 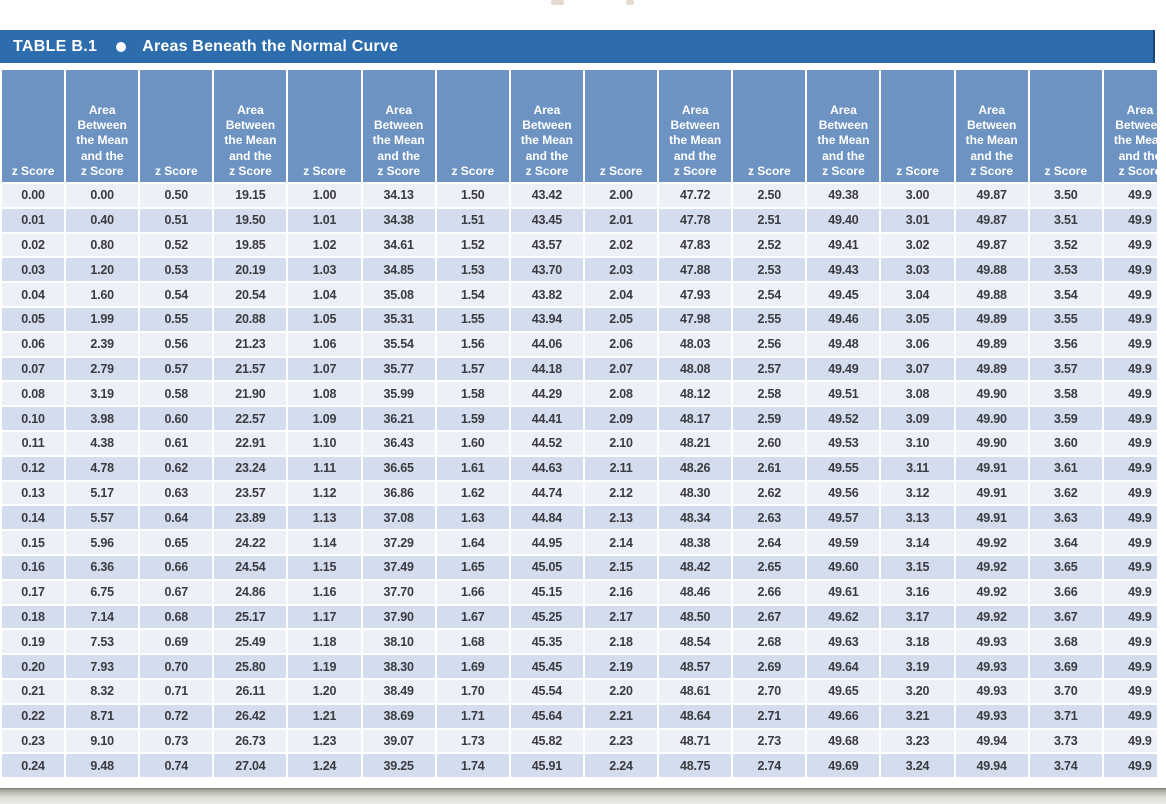 What do you see at coordinates (917, 245) in the screenshot?
I see `z-score-cell: 3.02` at bounding box center [917, 245].